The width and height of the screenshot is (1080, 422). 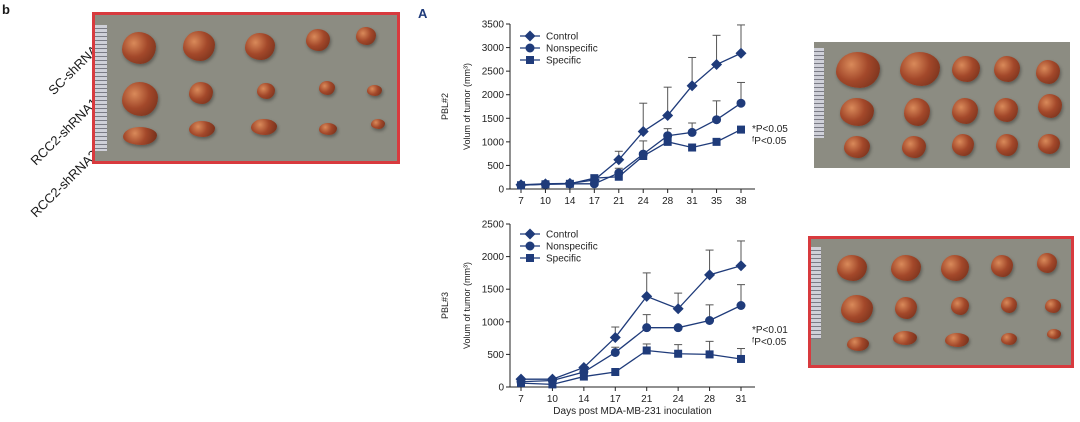 What do you see at coordinates (644, 201) in the screenshot?
I see `x-tick-label: 24` at bounding box center [644, 201].